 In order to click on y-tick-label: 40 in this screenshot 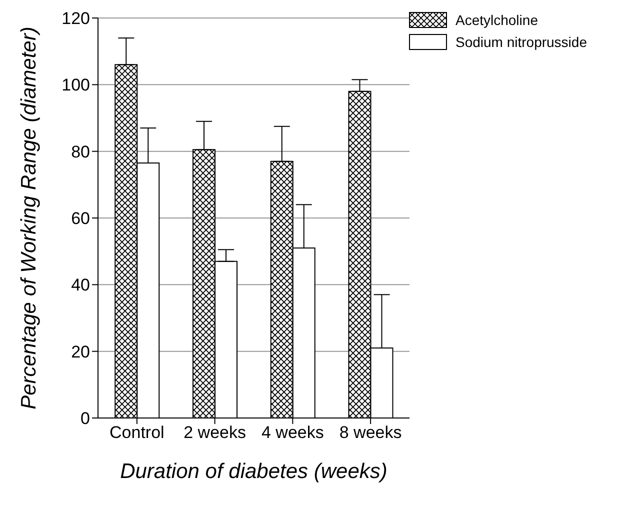, I will do `click(80, 285)`.